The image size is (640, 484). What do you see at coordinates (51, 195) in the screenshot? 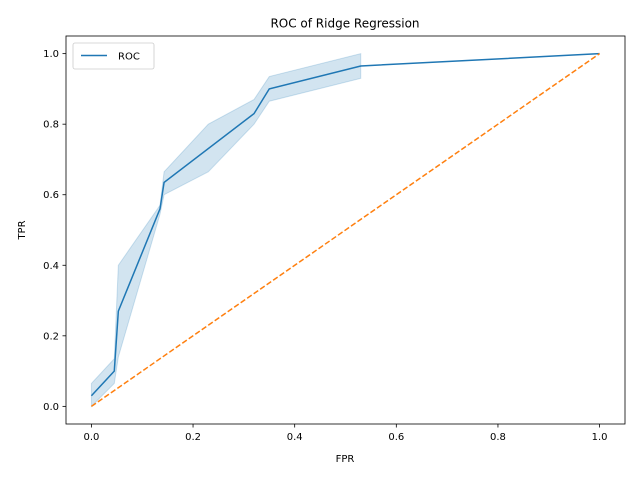
I see `y-tick-label: 0.6` at bounding box center [51, 195].